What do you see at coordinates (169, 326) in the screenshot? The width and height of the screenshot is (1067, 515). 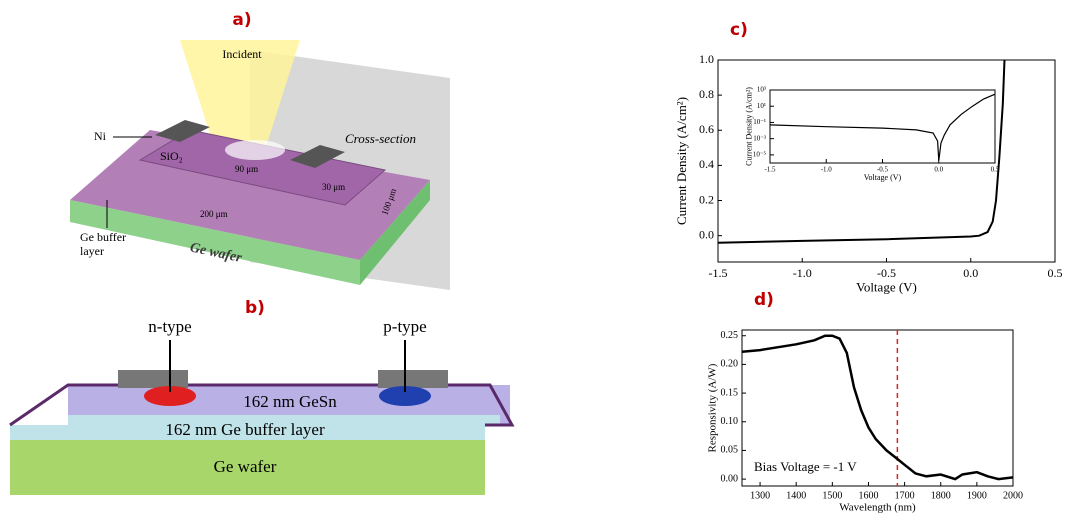 I see `label: n-type` at bounding box center [169, 326].